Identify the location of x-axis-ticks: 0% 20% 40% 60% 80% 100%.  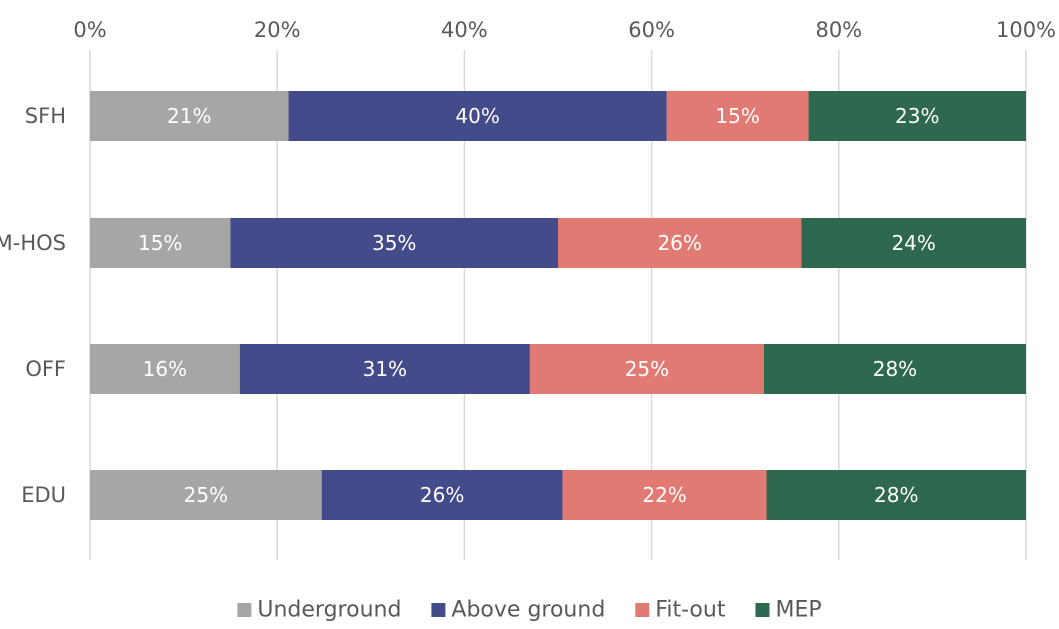
(564, 30).